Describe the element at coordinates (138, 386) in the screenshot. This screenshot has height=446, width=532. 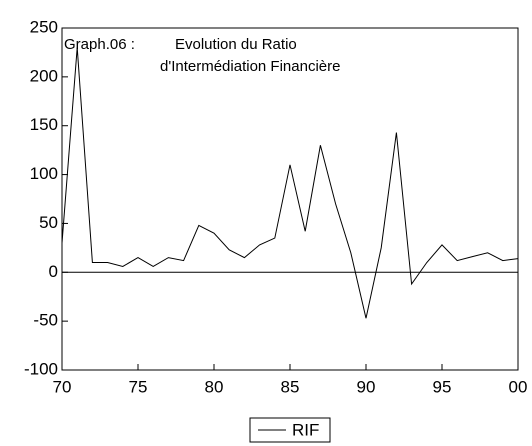
I see `x-tick-label: 75` at that location.